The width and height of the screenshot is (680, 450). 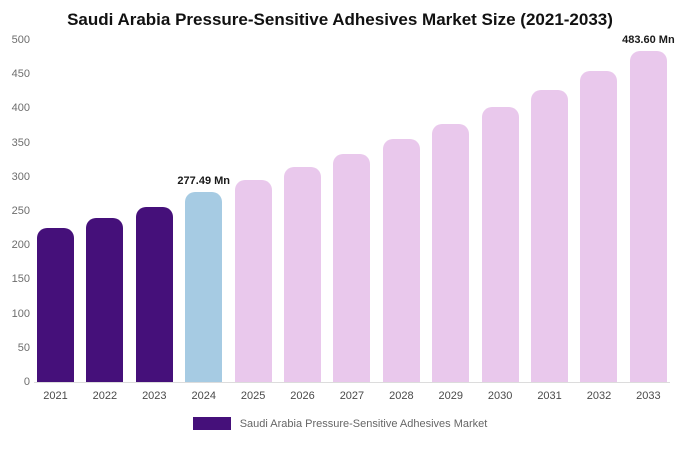 I want to click on x-tick-2025: 2025, so click(x=253, y=396).